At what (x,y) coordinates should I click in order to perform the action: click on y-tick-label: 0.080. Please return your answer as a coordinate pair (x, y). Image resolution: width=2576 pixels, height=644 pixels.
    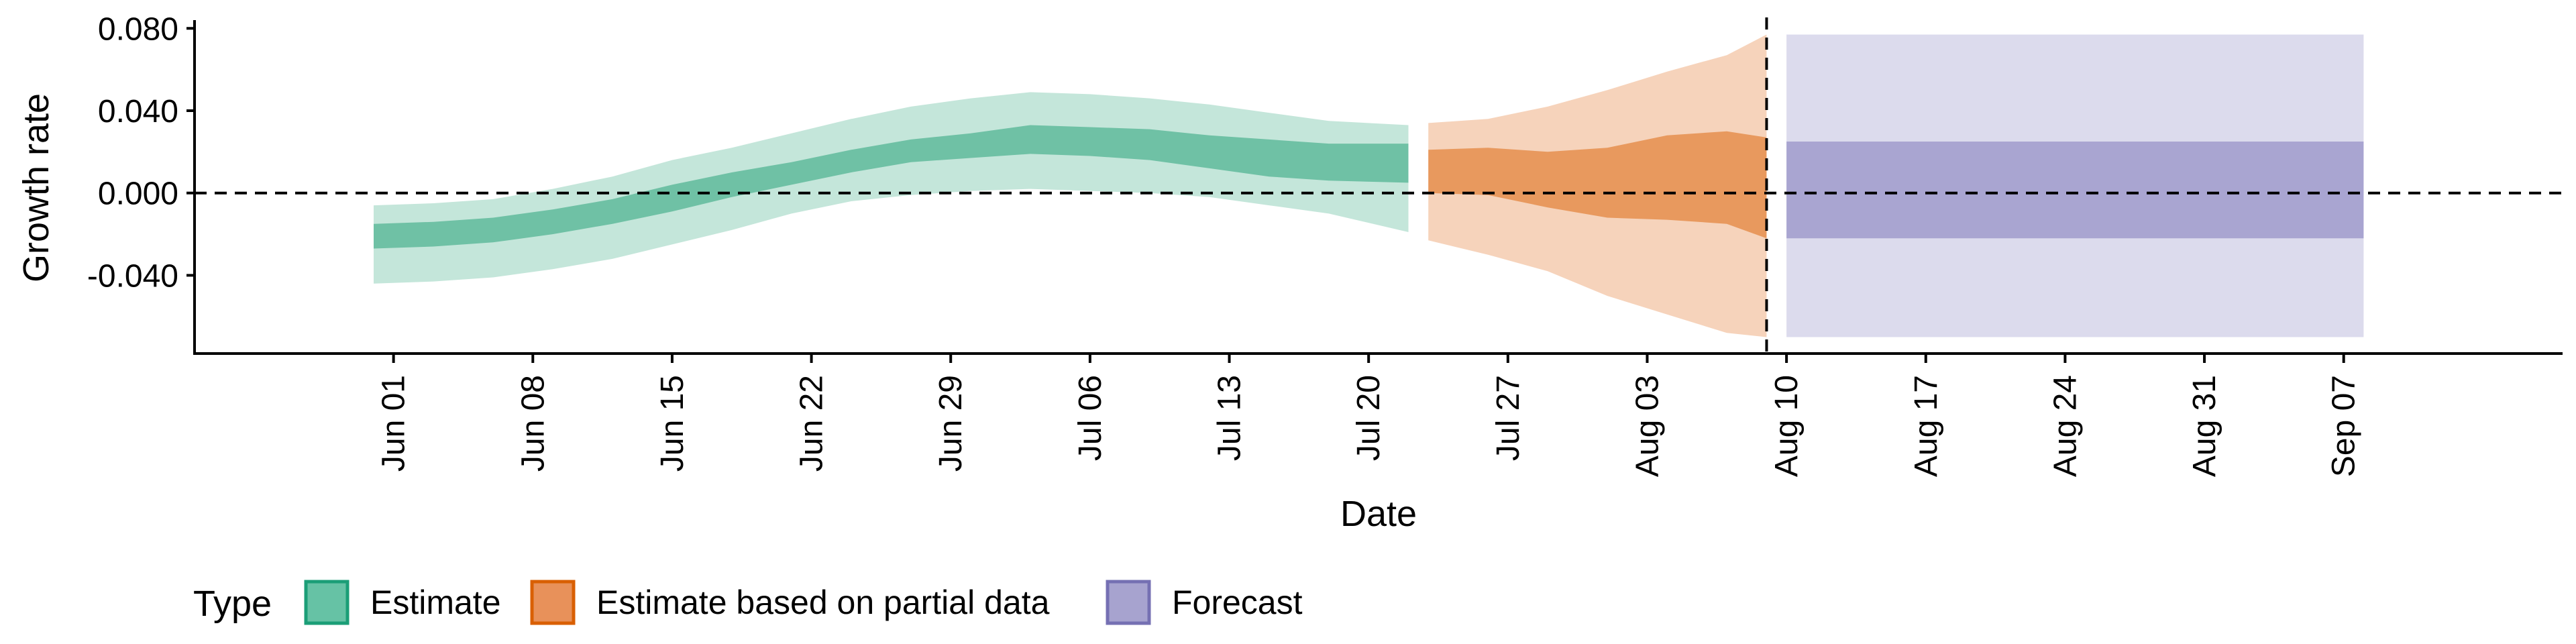
    Looking at the image, I should click on (138, 29).